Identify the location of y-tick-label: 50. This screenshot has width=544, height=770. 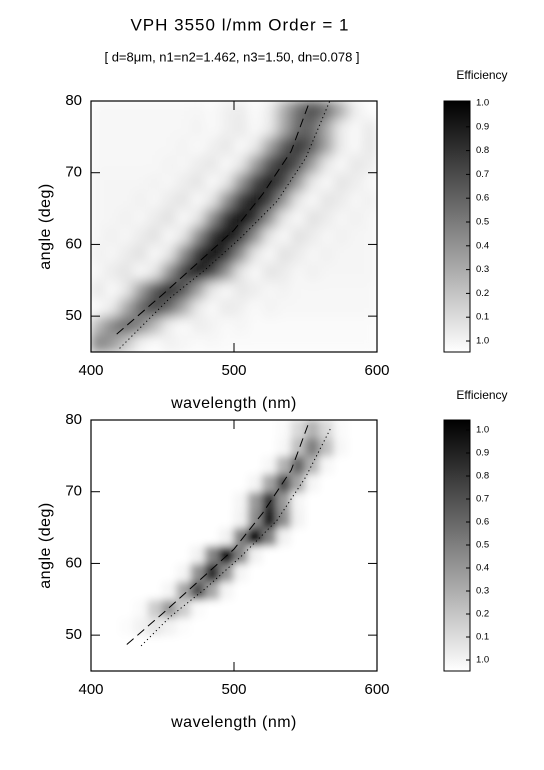
(73, 634).